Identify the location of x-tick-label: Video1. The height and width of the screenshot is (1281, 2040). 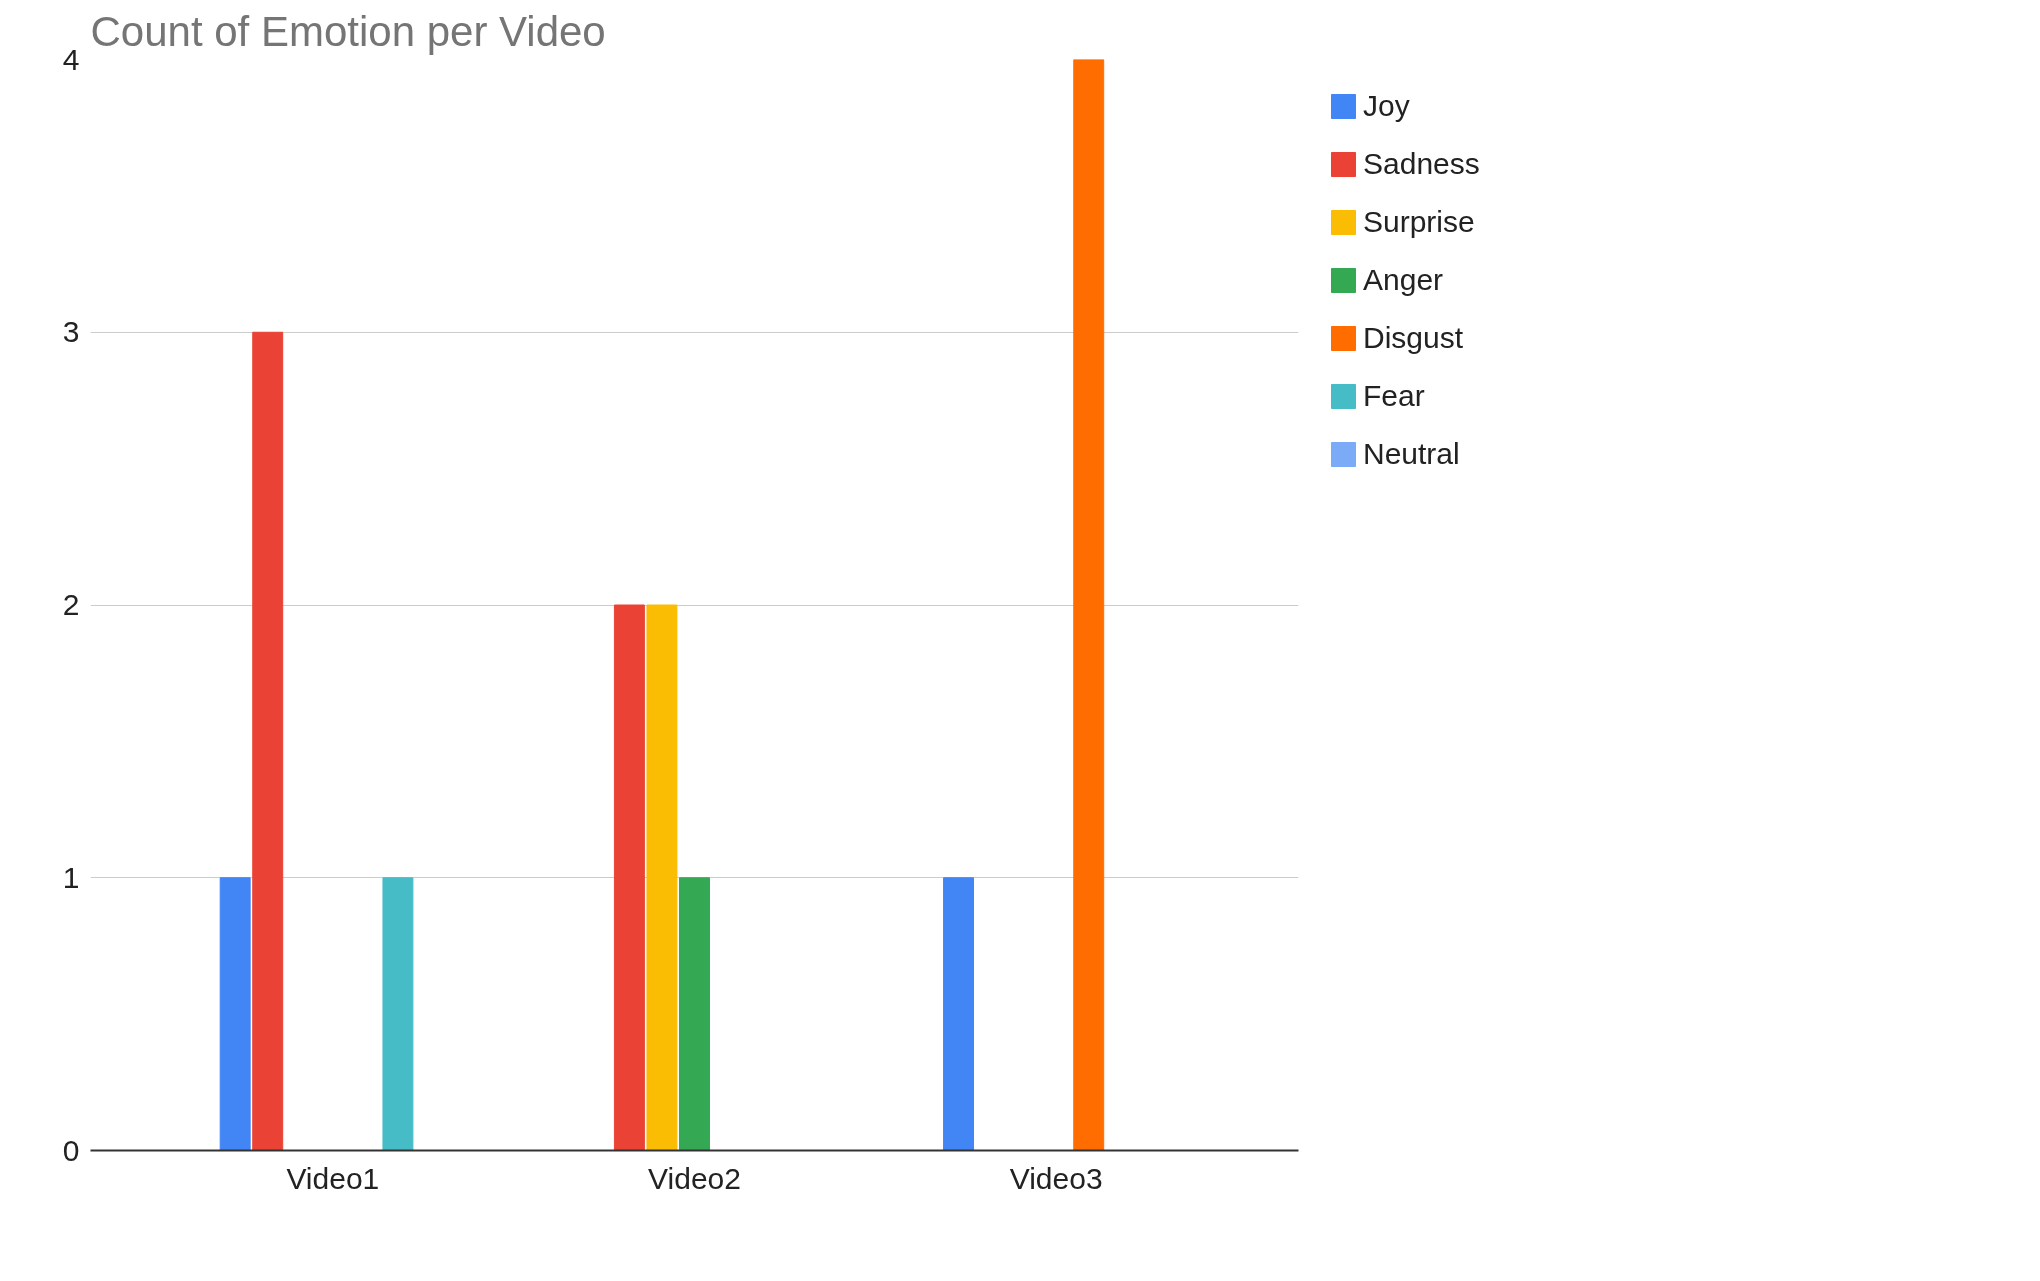
(333, 1178).